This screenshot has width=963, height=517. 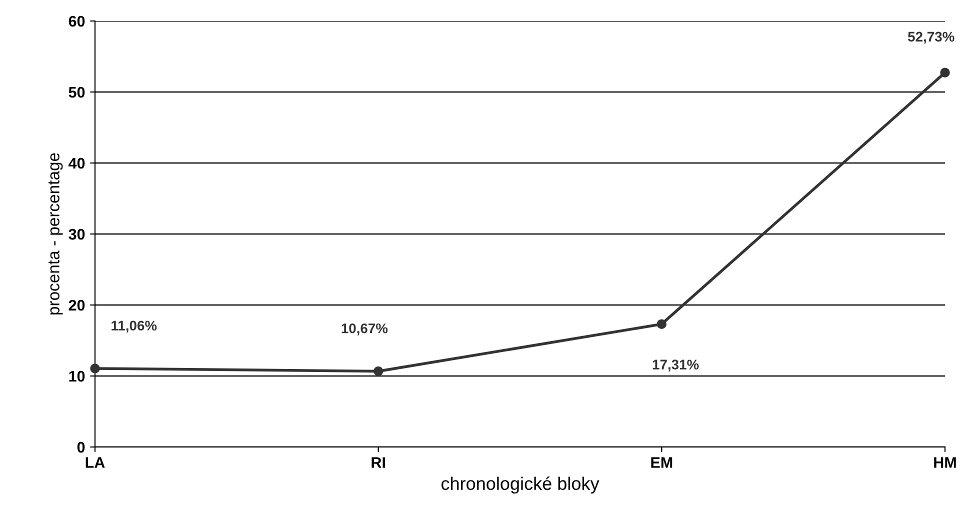 I want to click on y-tick-label: 10, so click(x=77, y=376).